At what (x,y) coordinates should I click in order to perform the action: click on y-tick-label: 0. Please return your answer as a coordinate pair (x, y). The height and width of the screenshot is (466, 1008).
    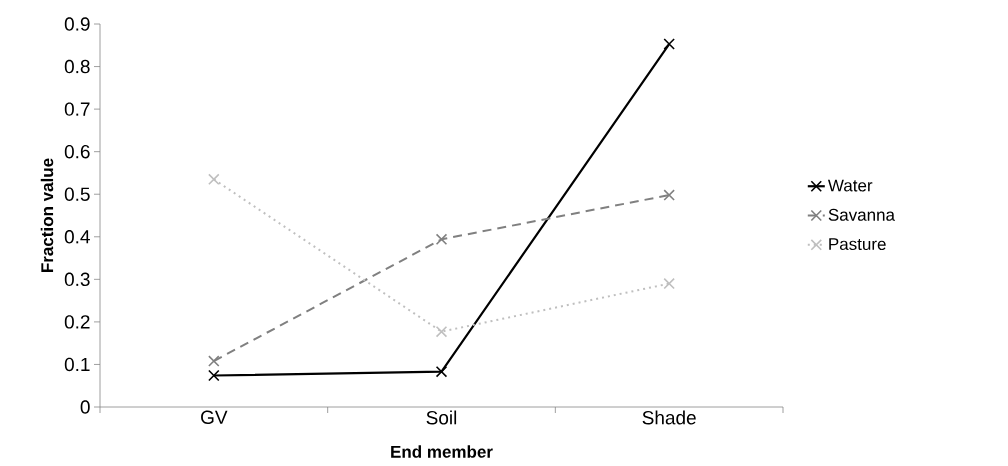
    Looking at the image, I should click on (85, 407).